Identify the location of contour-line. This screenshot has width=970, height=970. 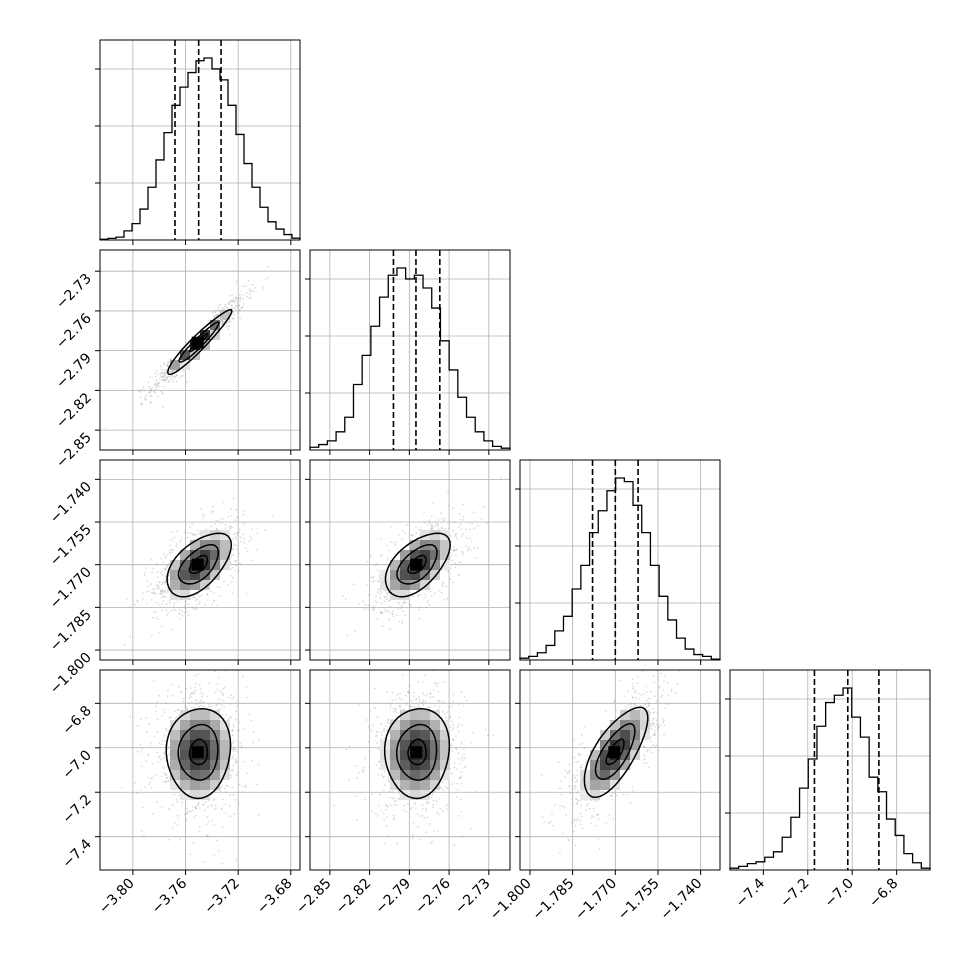
(200, 342).